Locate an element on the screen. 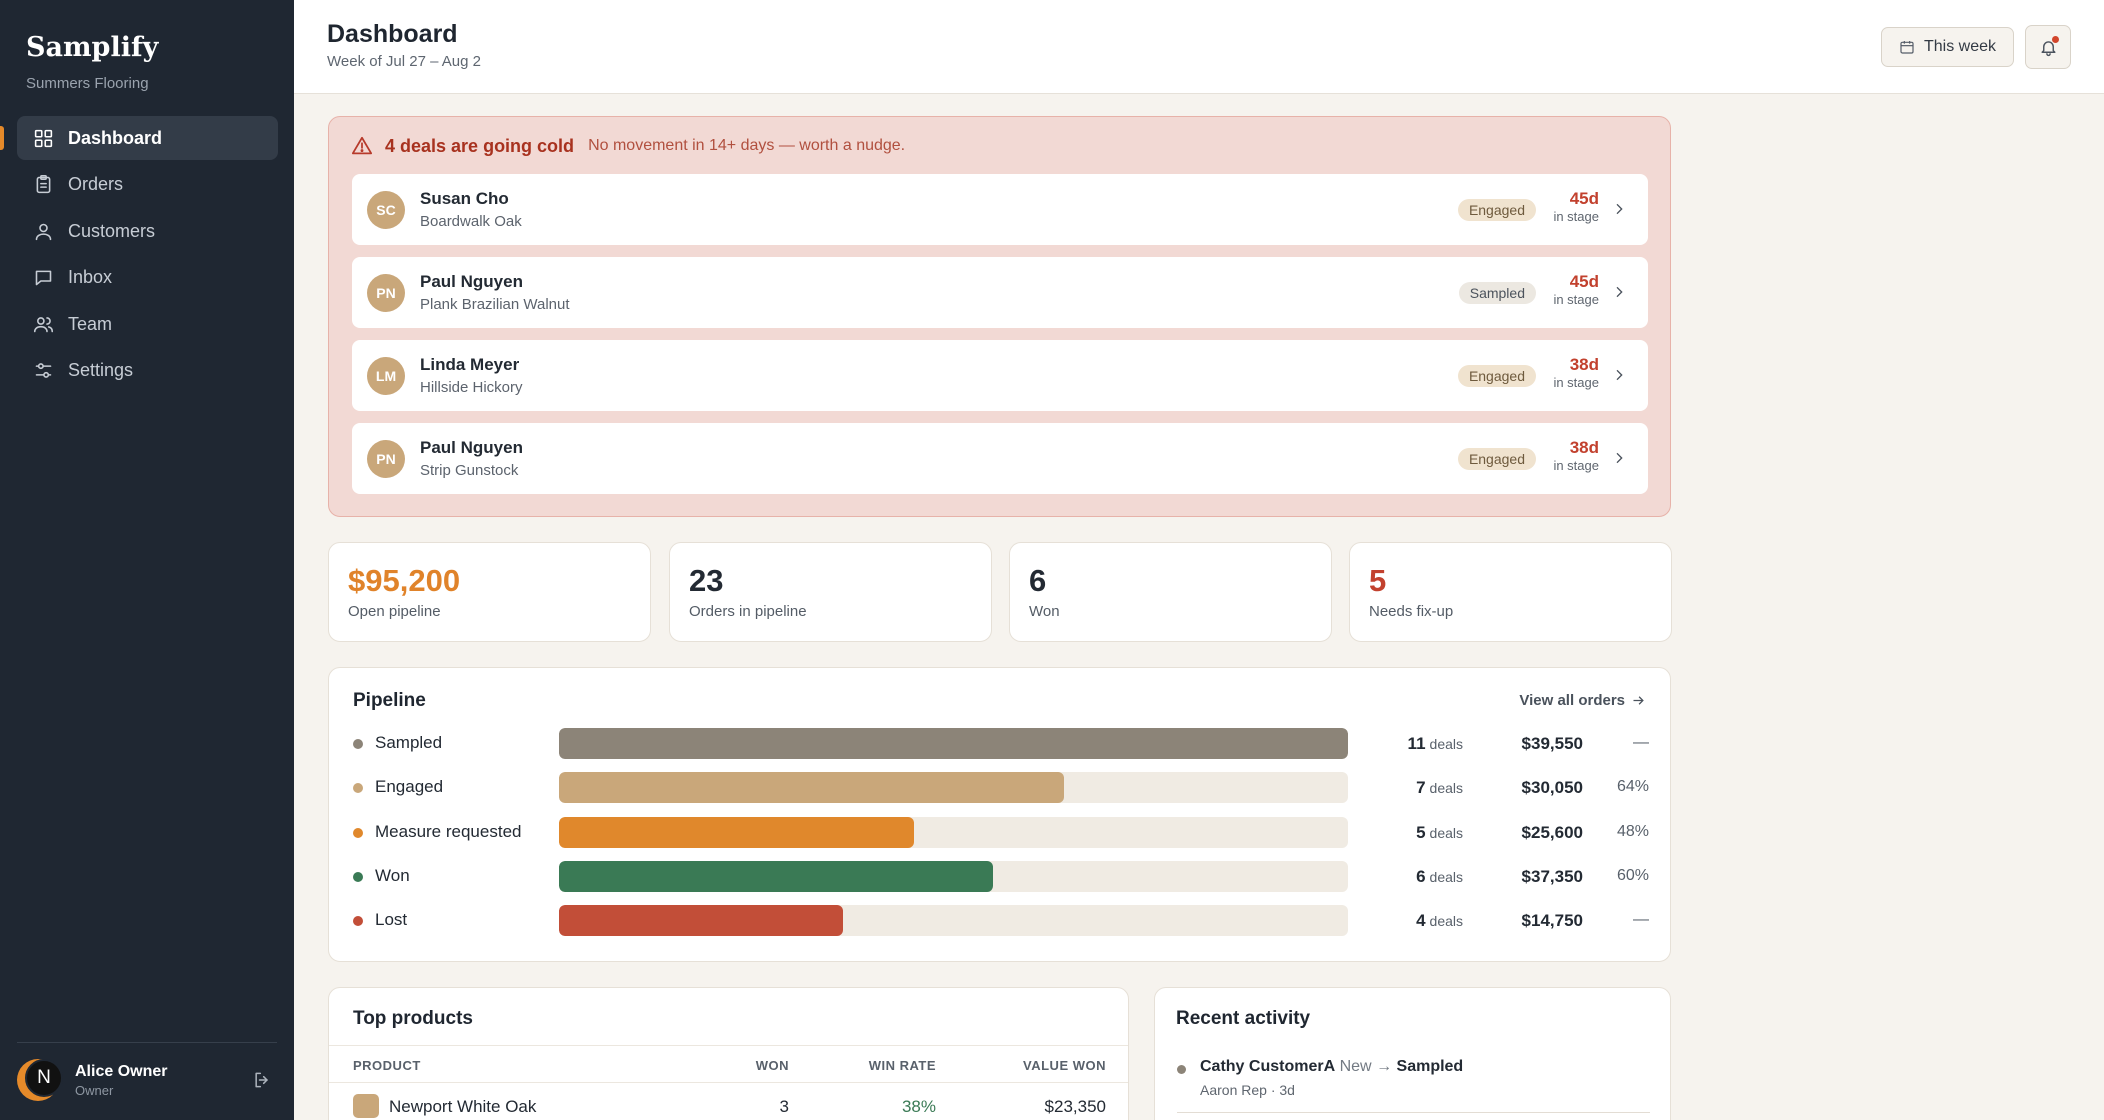 The height and width of the screenshot is (1120, 2104). avatar: LM is located at coordinates (386, 375).